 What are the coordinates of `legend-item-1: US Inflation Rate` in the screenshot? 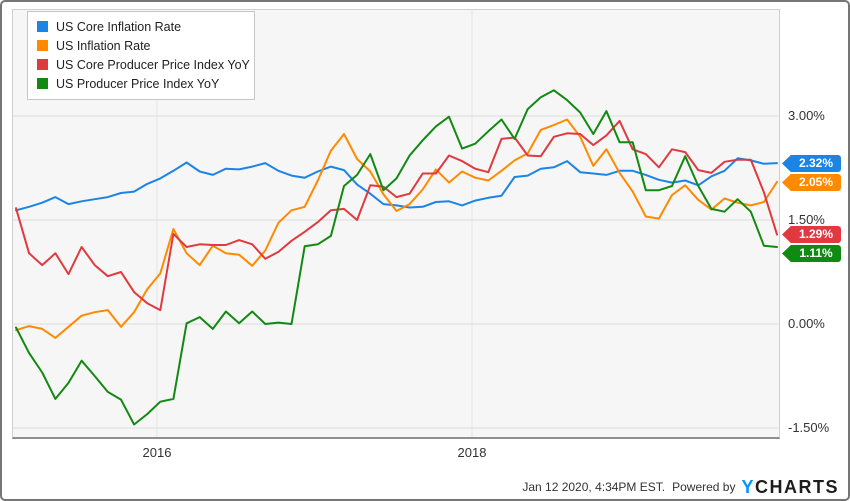 It's located at (141, 45).